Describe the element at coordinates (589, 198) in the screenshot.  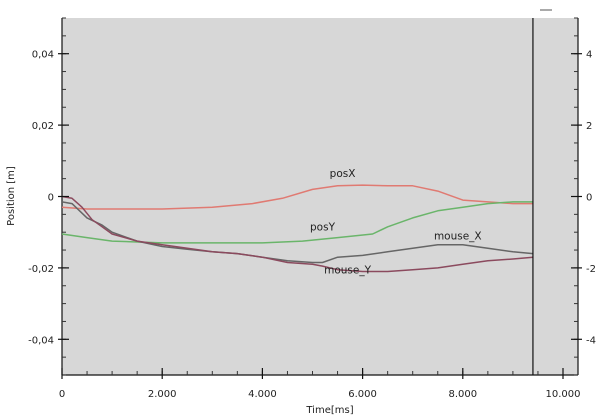
I see `y2-tick-label: 0` at that location.